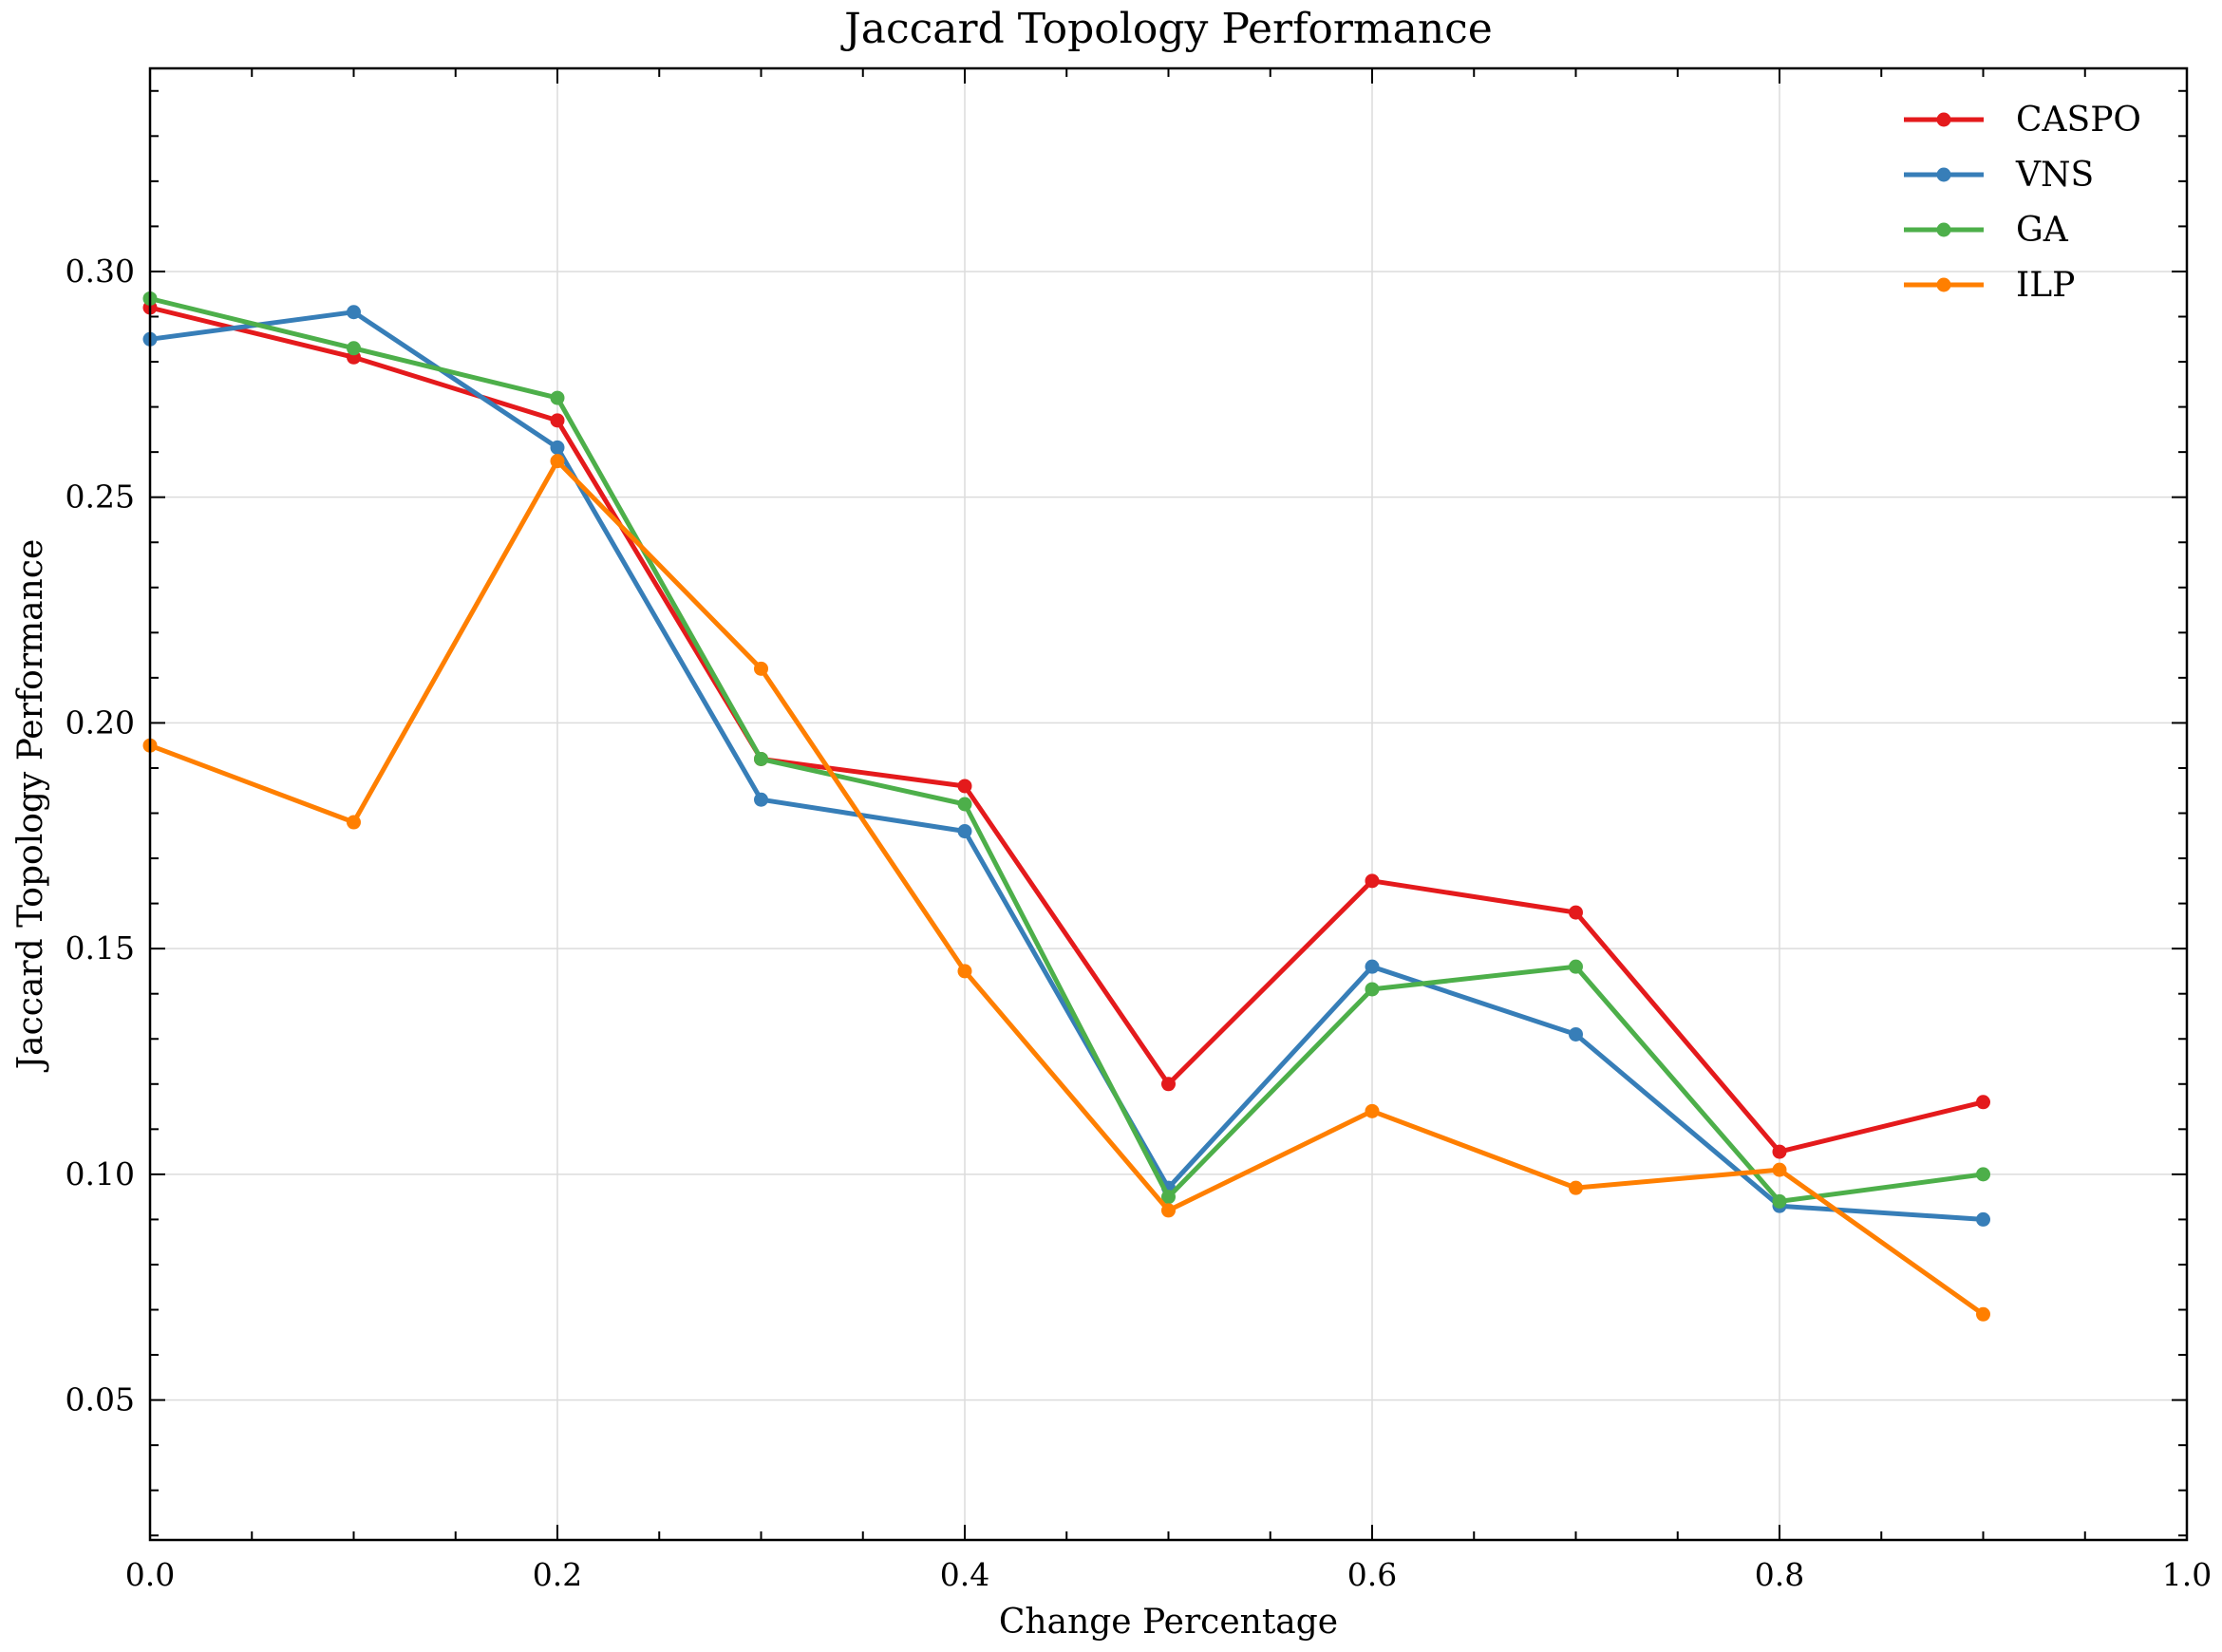 Image resolution: width=2222 pixels, height=1652 pixels. I want to click on y-tick-label: 0.30, so click(100, 271).